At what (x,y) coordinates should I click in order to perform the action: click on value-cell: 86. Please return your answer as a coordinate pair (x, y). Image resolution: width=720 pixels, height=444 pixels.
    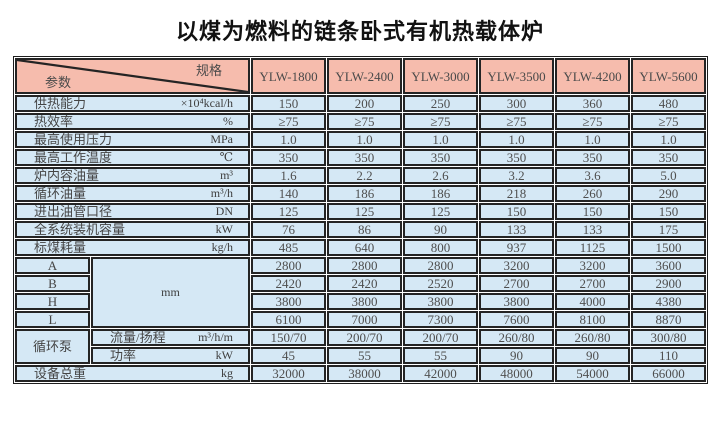
    Looking at the image, I should click on (364, 229).